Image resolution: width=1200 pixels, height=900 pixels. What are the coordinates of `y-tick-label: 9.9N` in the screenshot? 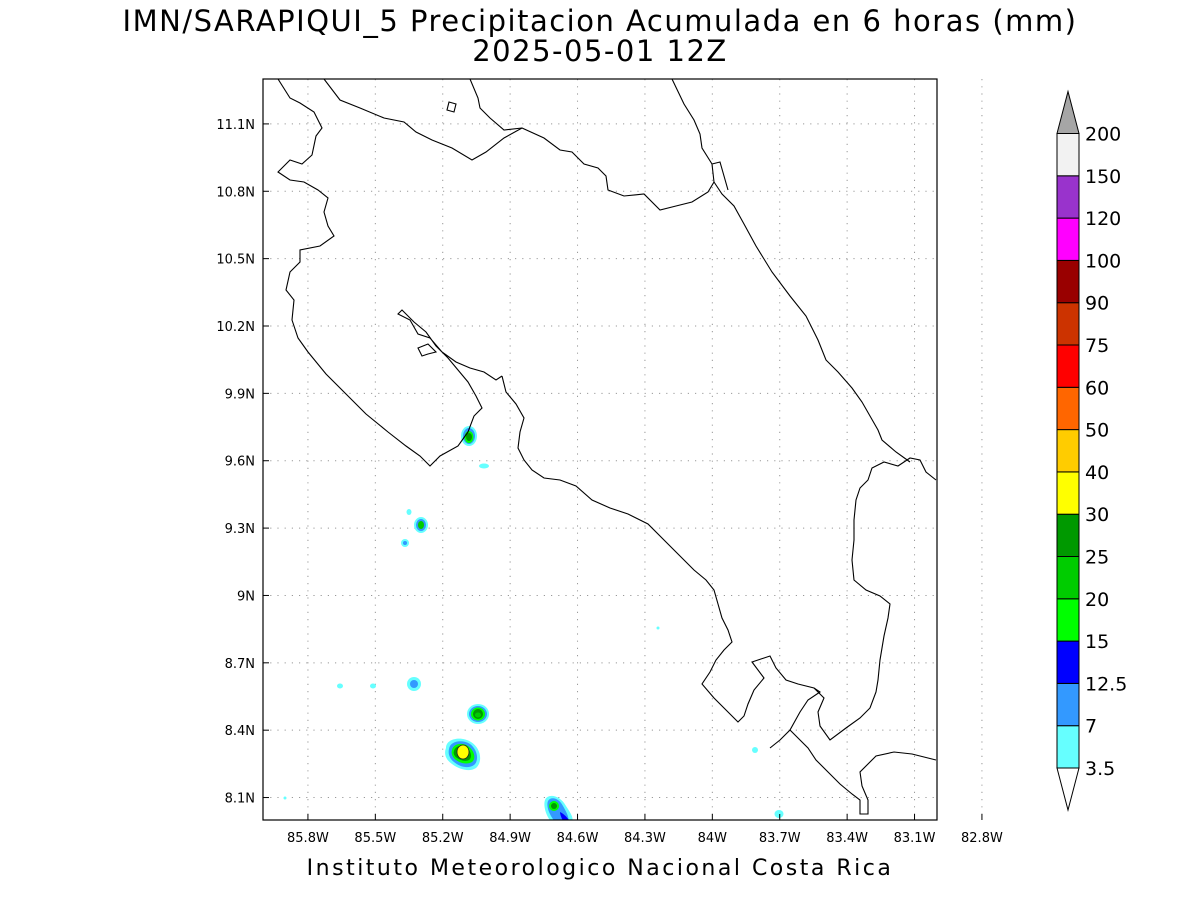 It's located at (240, 394).